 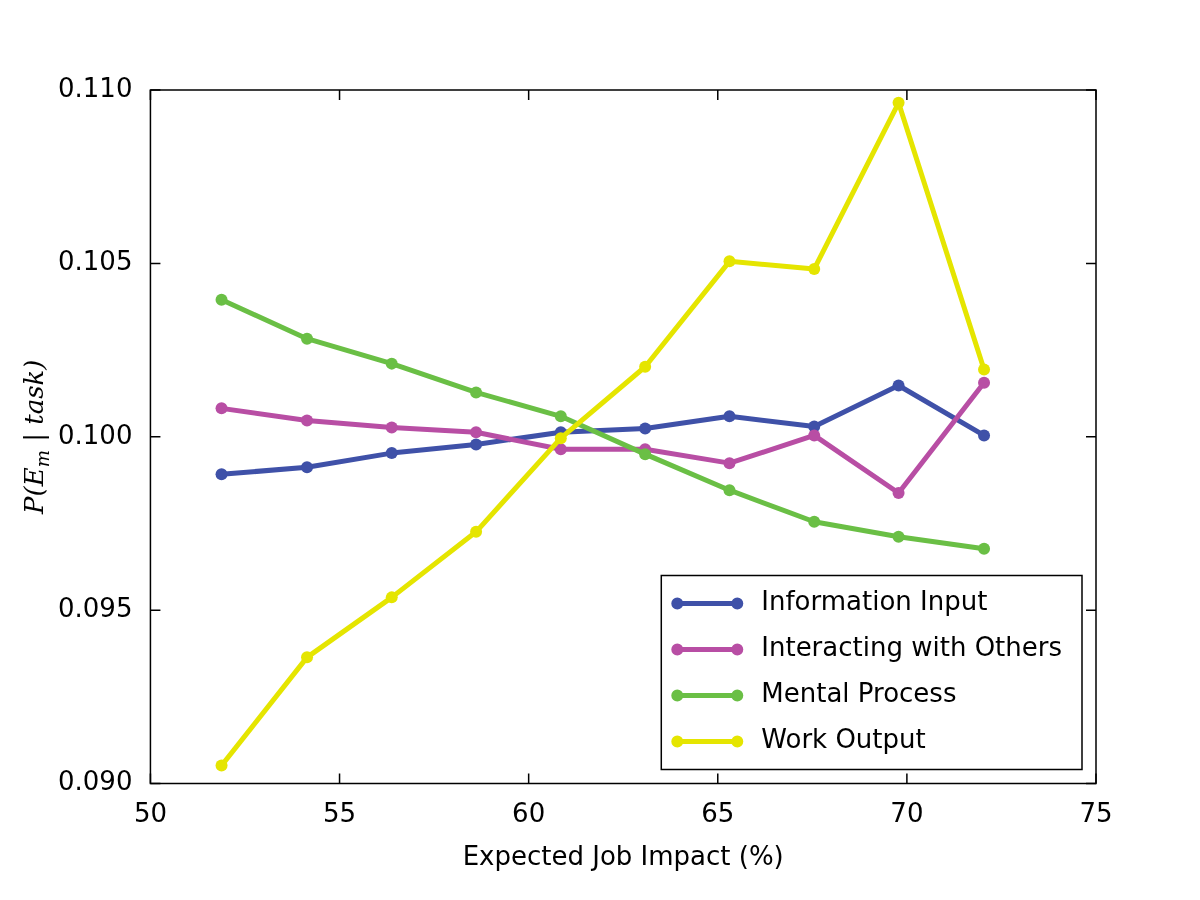 What do you see at coordinates (150, 812) in the screenshot?
I see `x-tick-label: 50` at bounding box center [150, 812].